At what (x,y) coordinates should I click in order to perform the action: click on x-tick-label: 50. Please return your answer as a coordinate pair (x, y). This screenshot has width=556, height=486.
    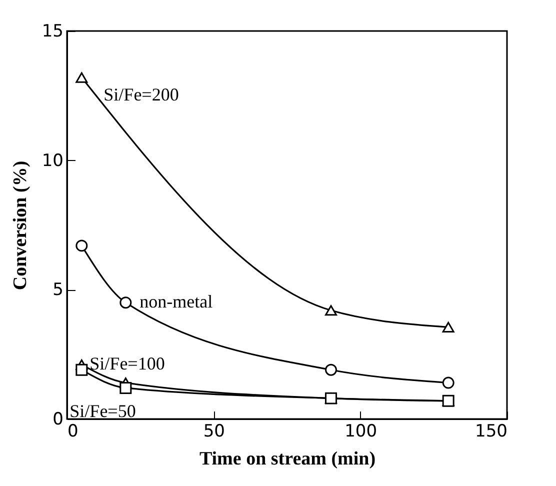
    Looking at the image, I should click on (214, 432).